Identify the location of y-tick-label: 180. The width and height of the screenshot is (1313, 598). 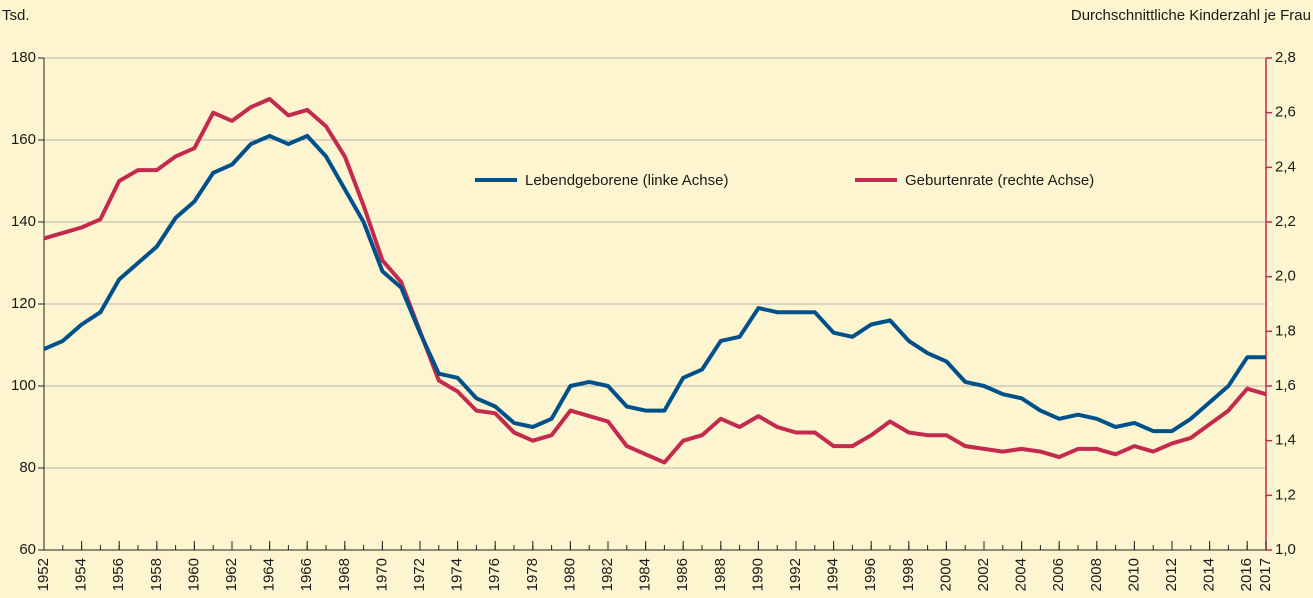
(23, 57).